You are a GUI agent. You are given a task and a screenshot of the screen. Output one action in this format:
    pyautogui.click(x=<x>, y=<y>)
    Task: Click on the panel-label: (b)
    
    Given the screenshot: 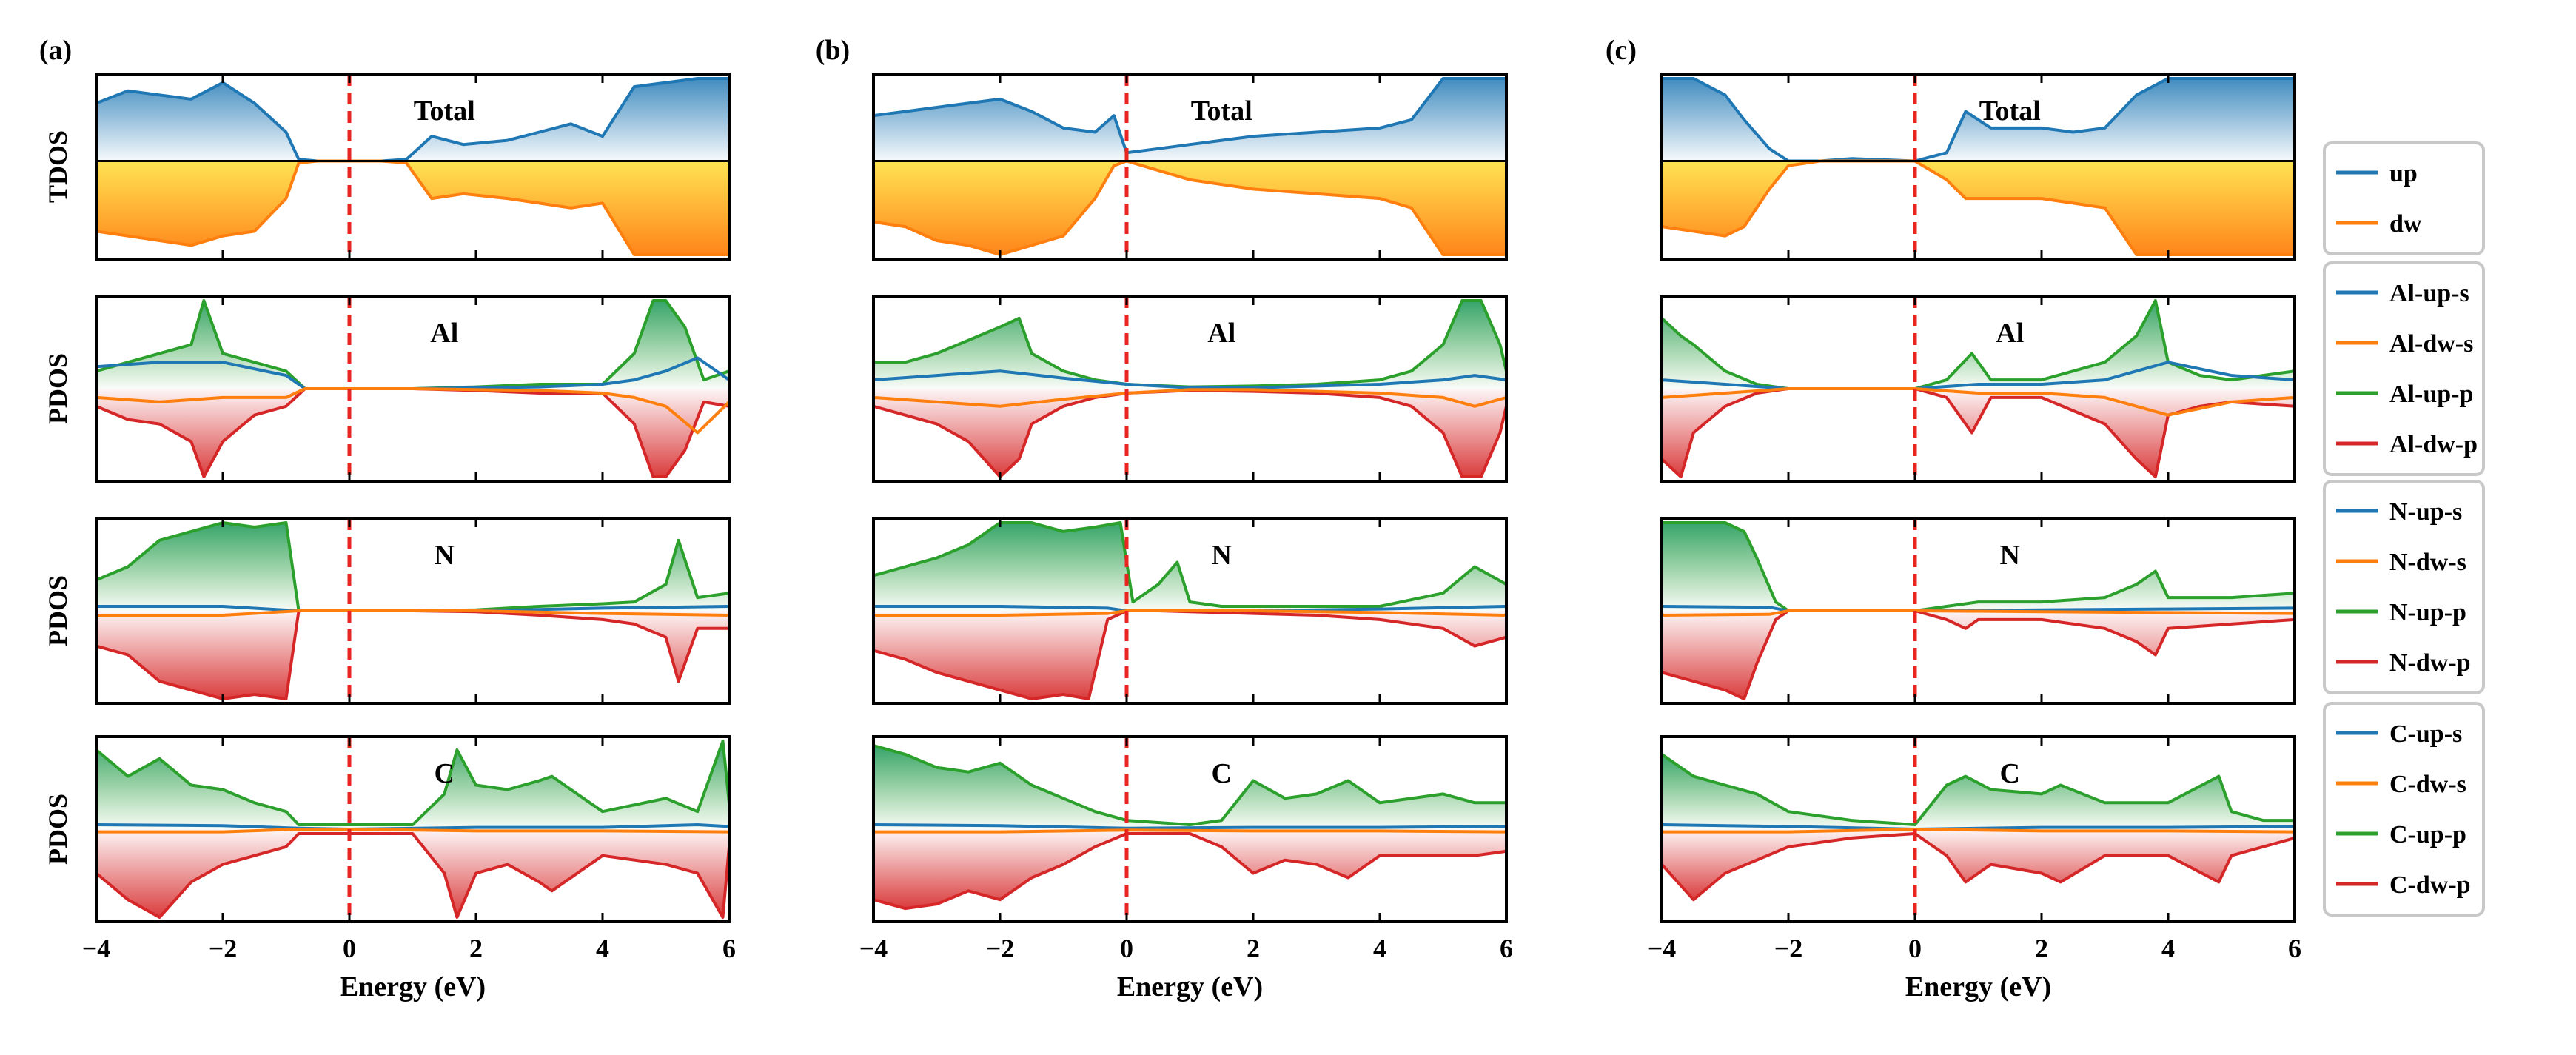 What is the action you would take?
    pyautogui.click(x=833, y=50)
    